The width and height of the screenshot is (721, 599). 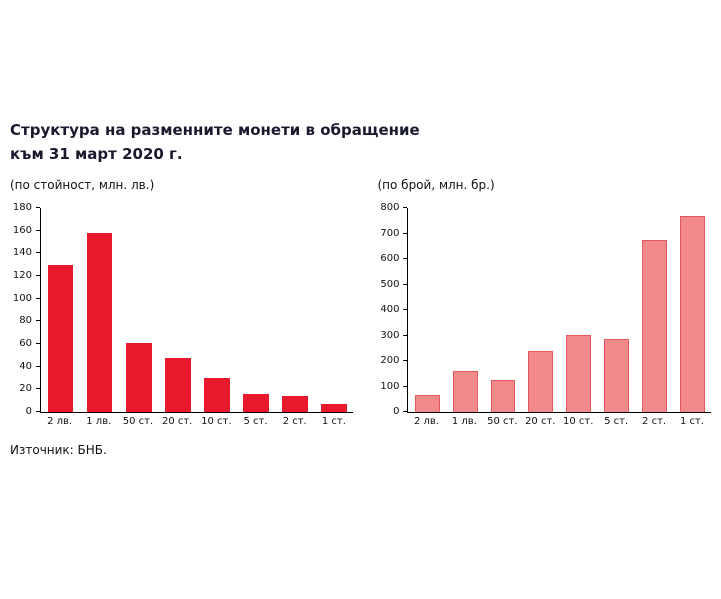 What do you see at coordinates (82, 185) in the screenshot?
I see `chart-by-value-subtitle: (по стойност, млн. лв.)` at bounding box center [82, 185].